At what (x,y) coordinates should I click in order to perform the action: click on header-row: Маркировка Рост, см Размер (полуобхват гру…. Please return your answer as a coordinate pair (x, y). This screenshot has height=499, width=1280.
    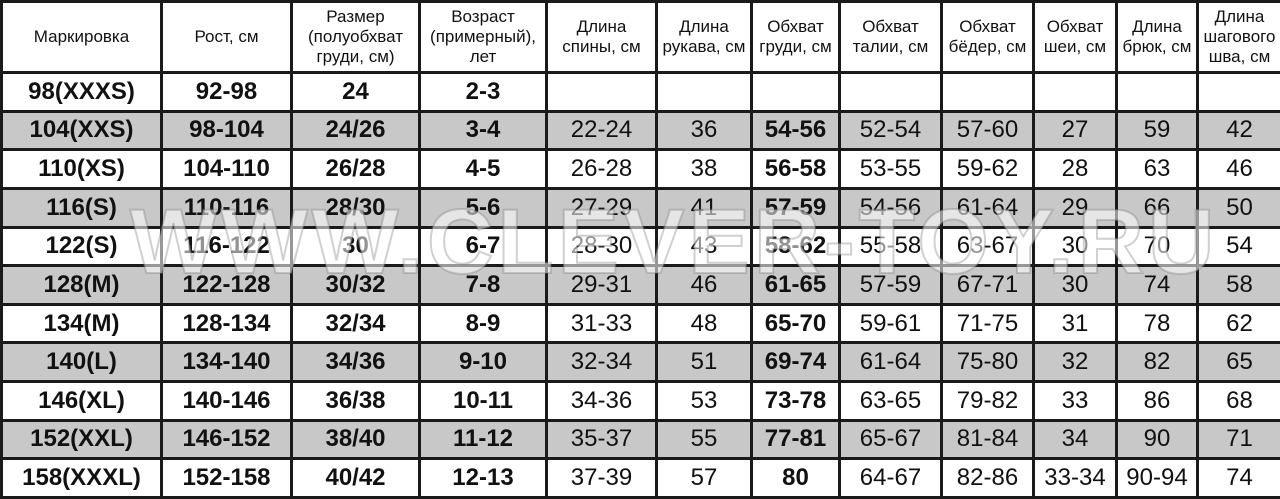
    Looking at the image, I should click on (640, 37).